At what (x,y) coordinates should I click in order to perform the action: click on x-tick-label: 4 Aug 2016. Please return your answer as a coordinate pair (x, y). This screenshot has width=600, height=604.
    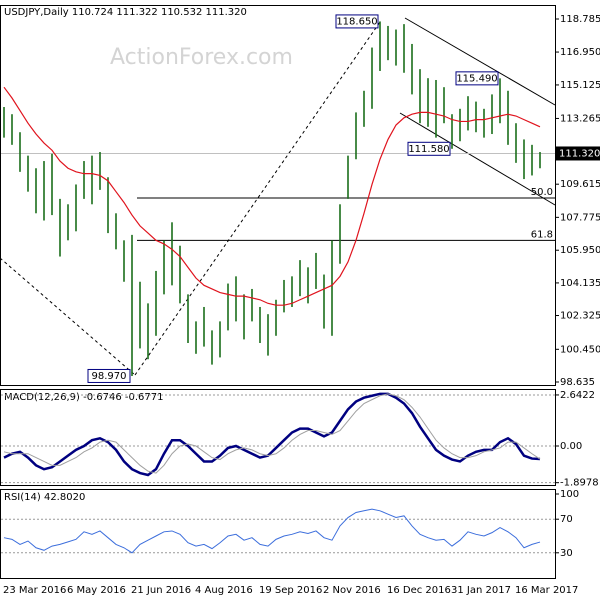
    Looking at the image, I should click on (224, 590).